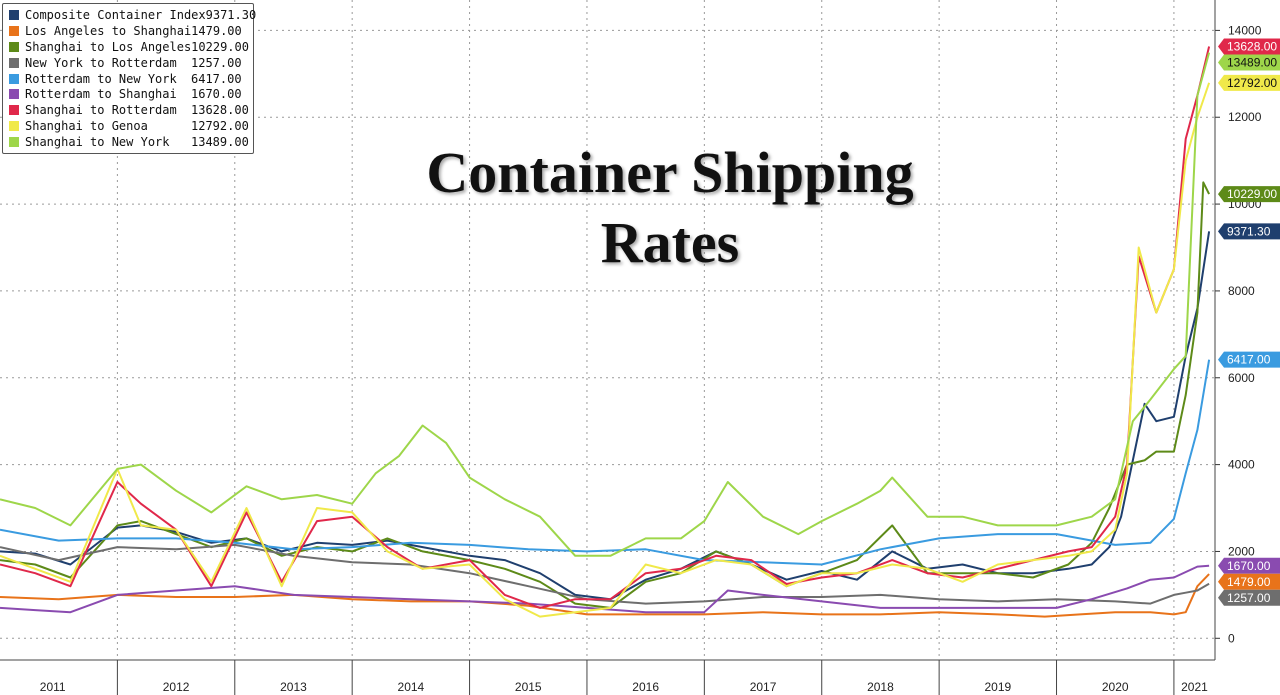  What do you see at coordinates (53, 687) in the screenshot?
I see `x-tick-label: 2011` at bounding box center [53, 687].